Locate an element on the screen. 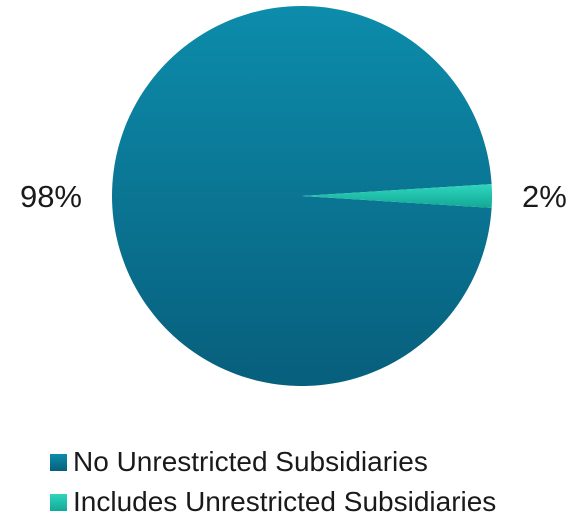 The height and width of the screenshot is (522, 580). data-label-no-unrestricted: 98% is located at coordinates (51, 196).